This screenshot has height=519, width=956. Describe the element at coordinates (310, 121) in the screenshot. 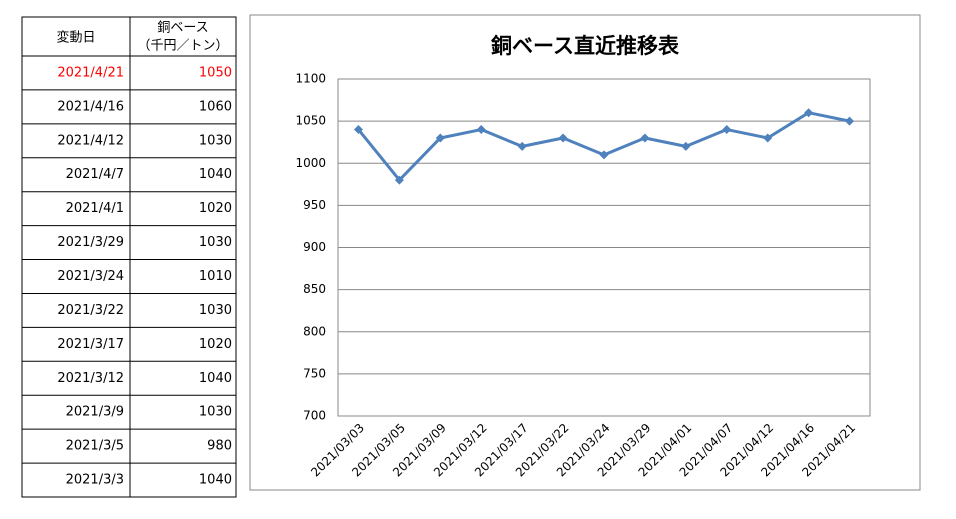

I see `y-tick-label: 1050` at that location.